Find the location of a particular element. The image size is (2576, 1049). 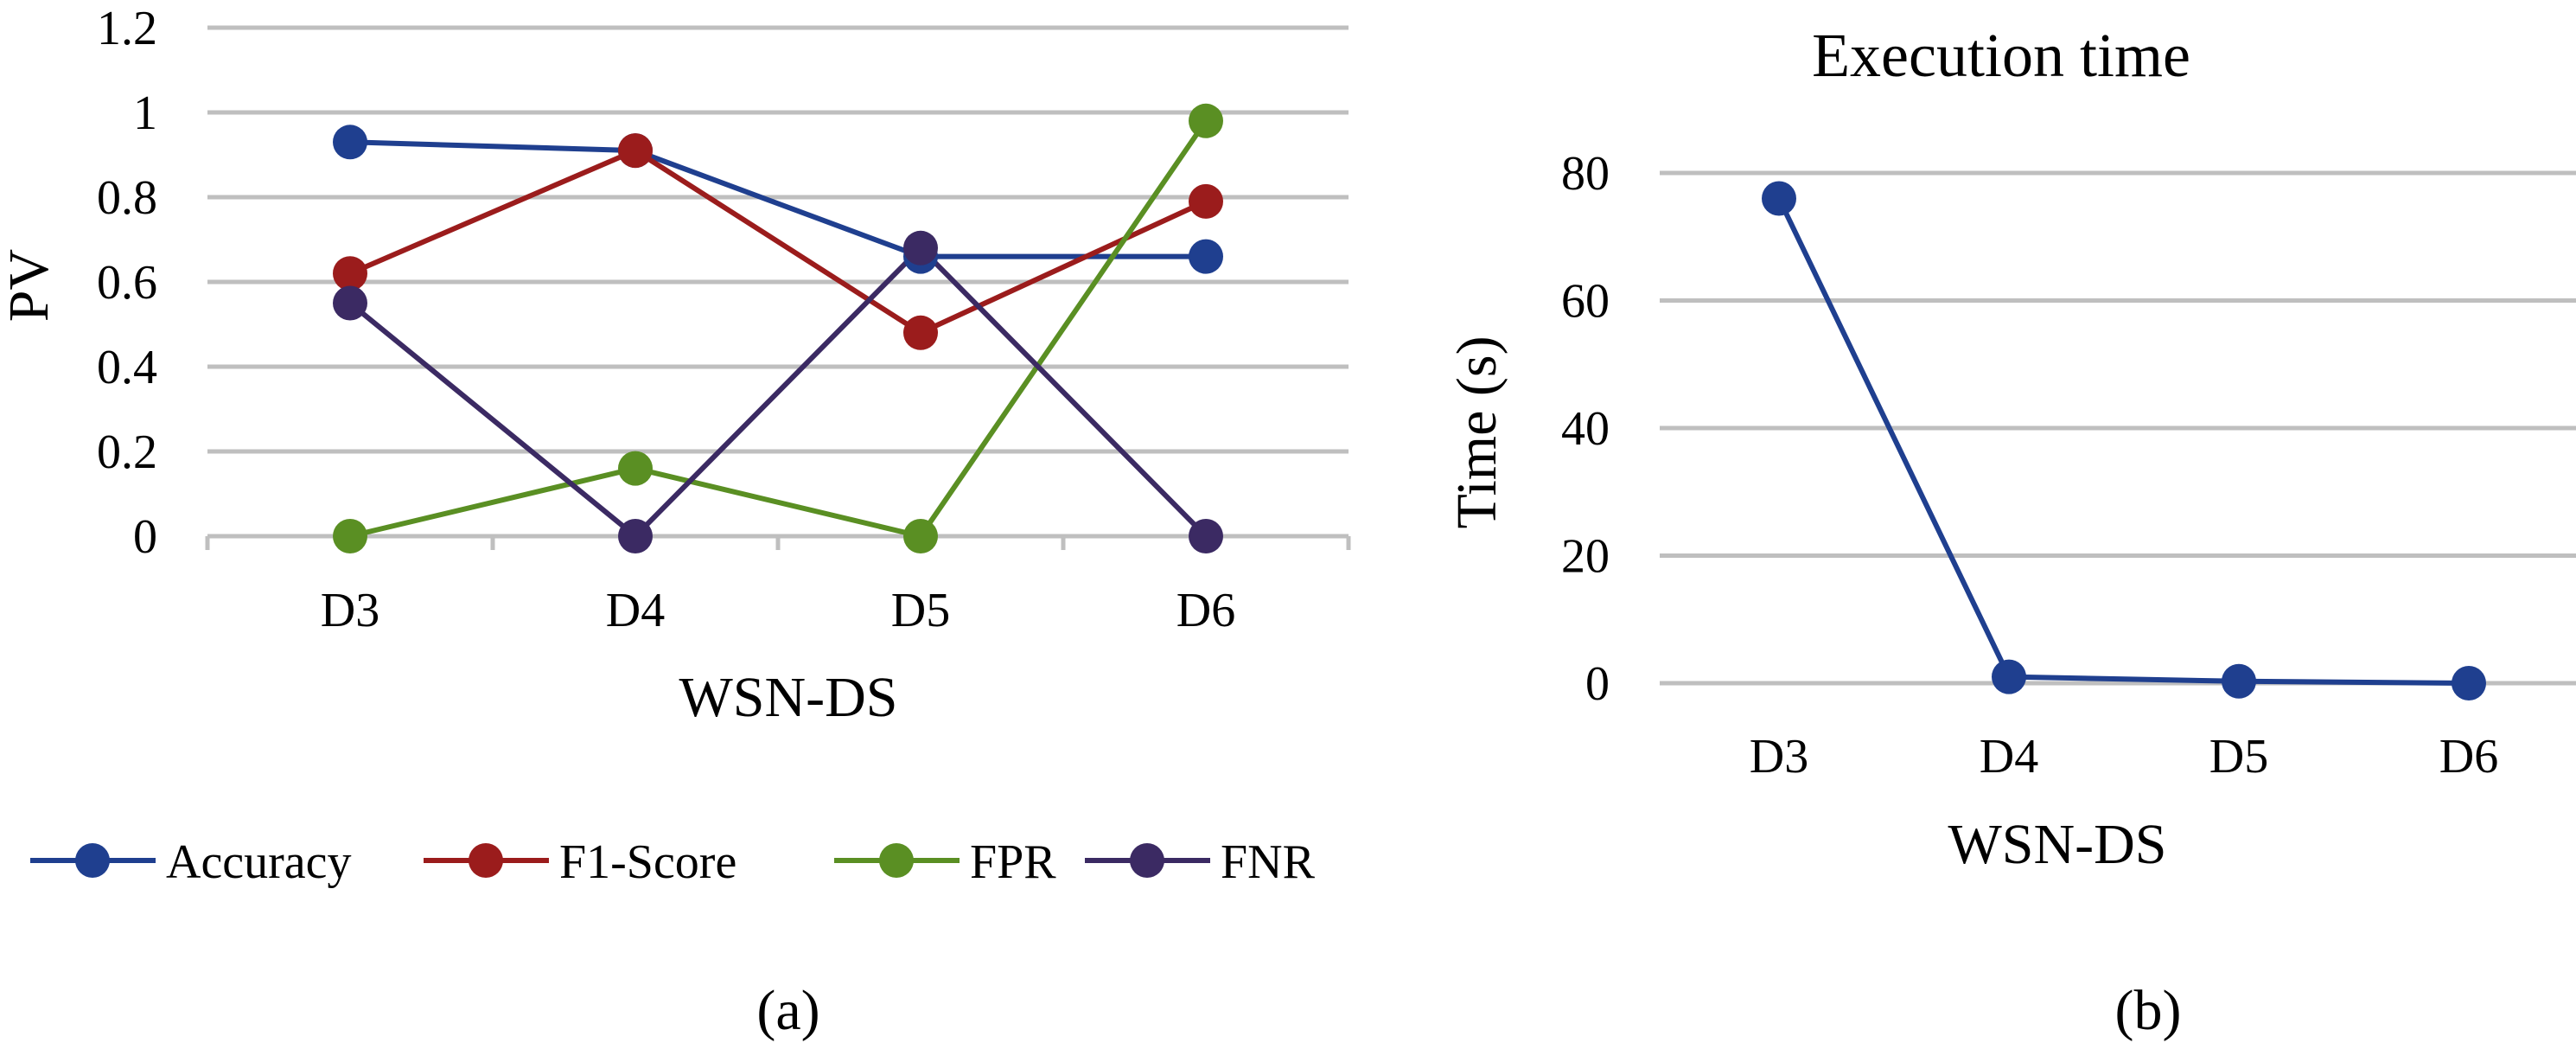

a-series-line-fpr is located at coordinates (778, 329).